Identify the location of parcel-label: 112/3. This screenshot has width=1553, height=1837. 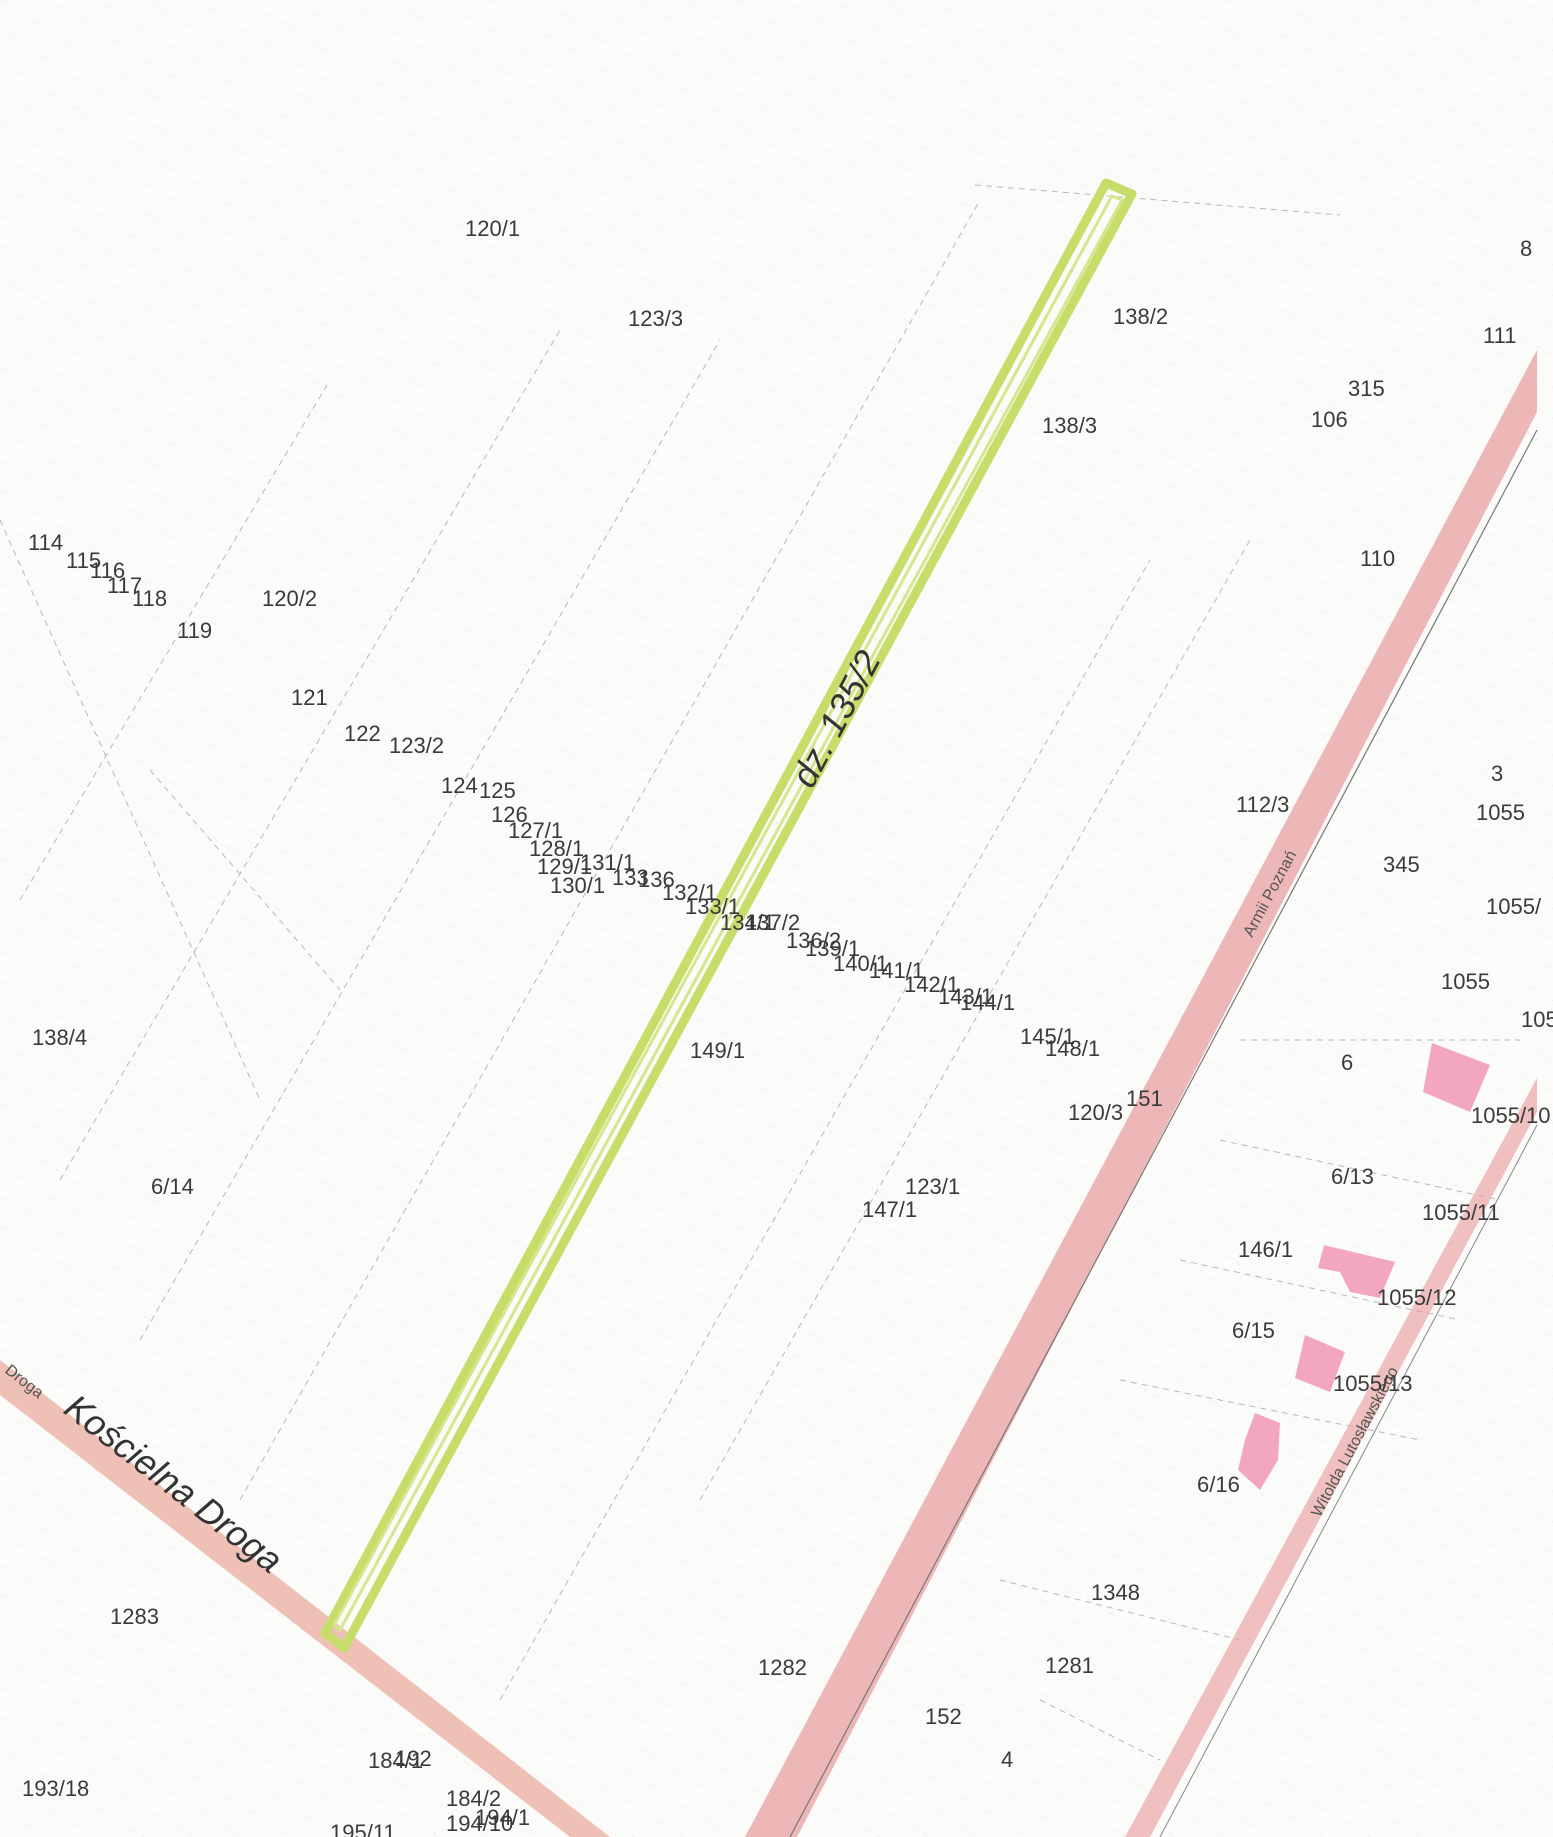
(1262, 804).